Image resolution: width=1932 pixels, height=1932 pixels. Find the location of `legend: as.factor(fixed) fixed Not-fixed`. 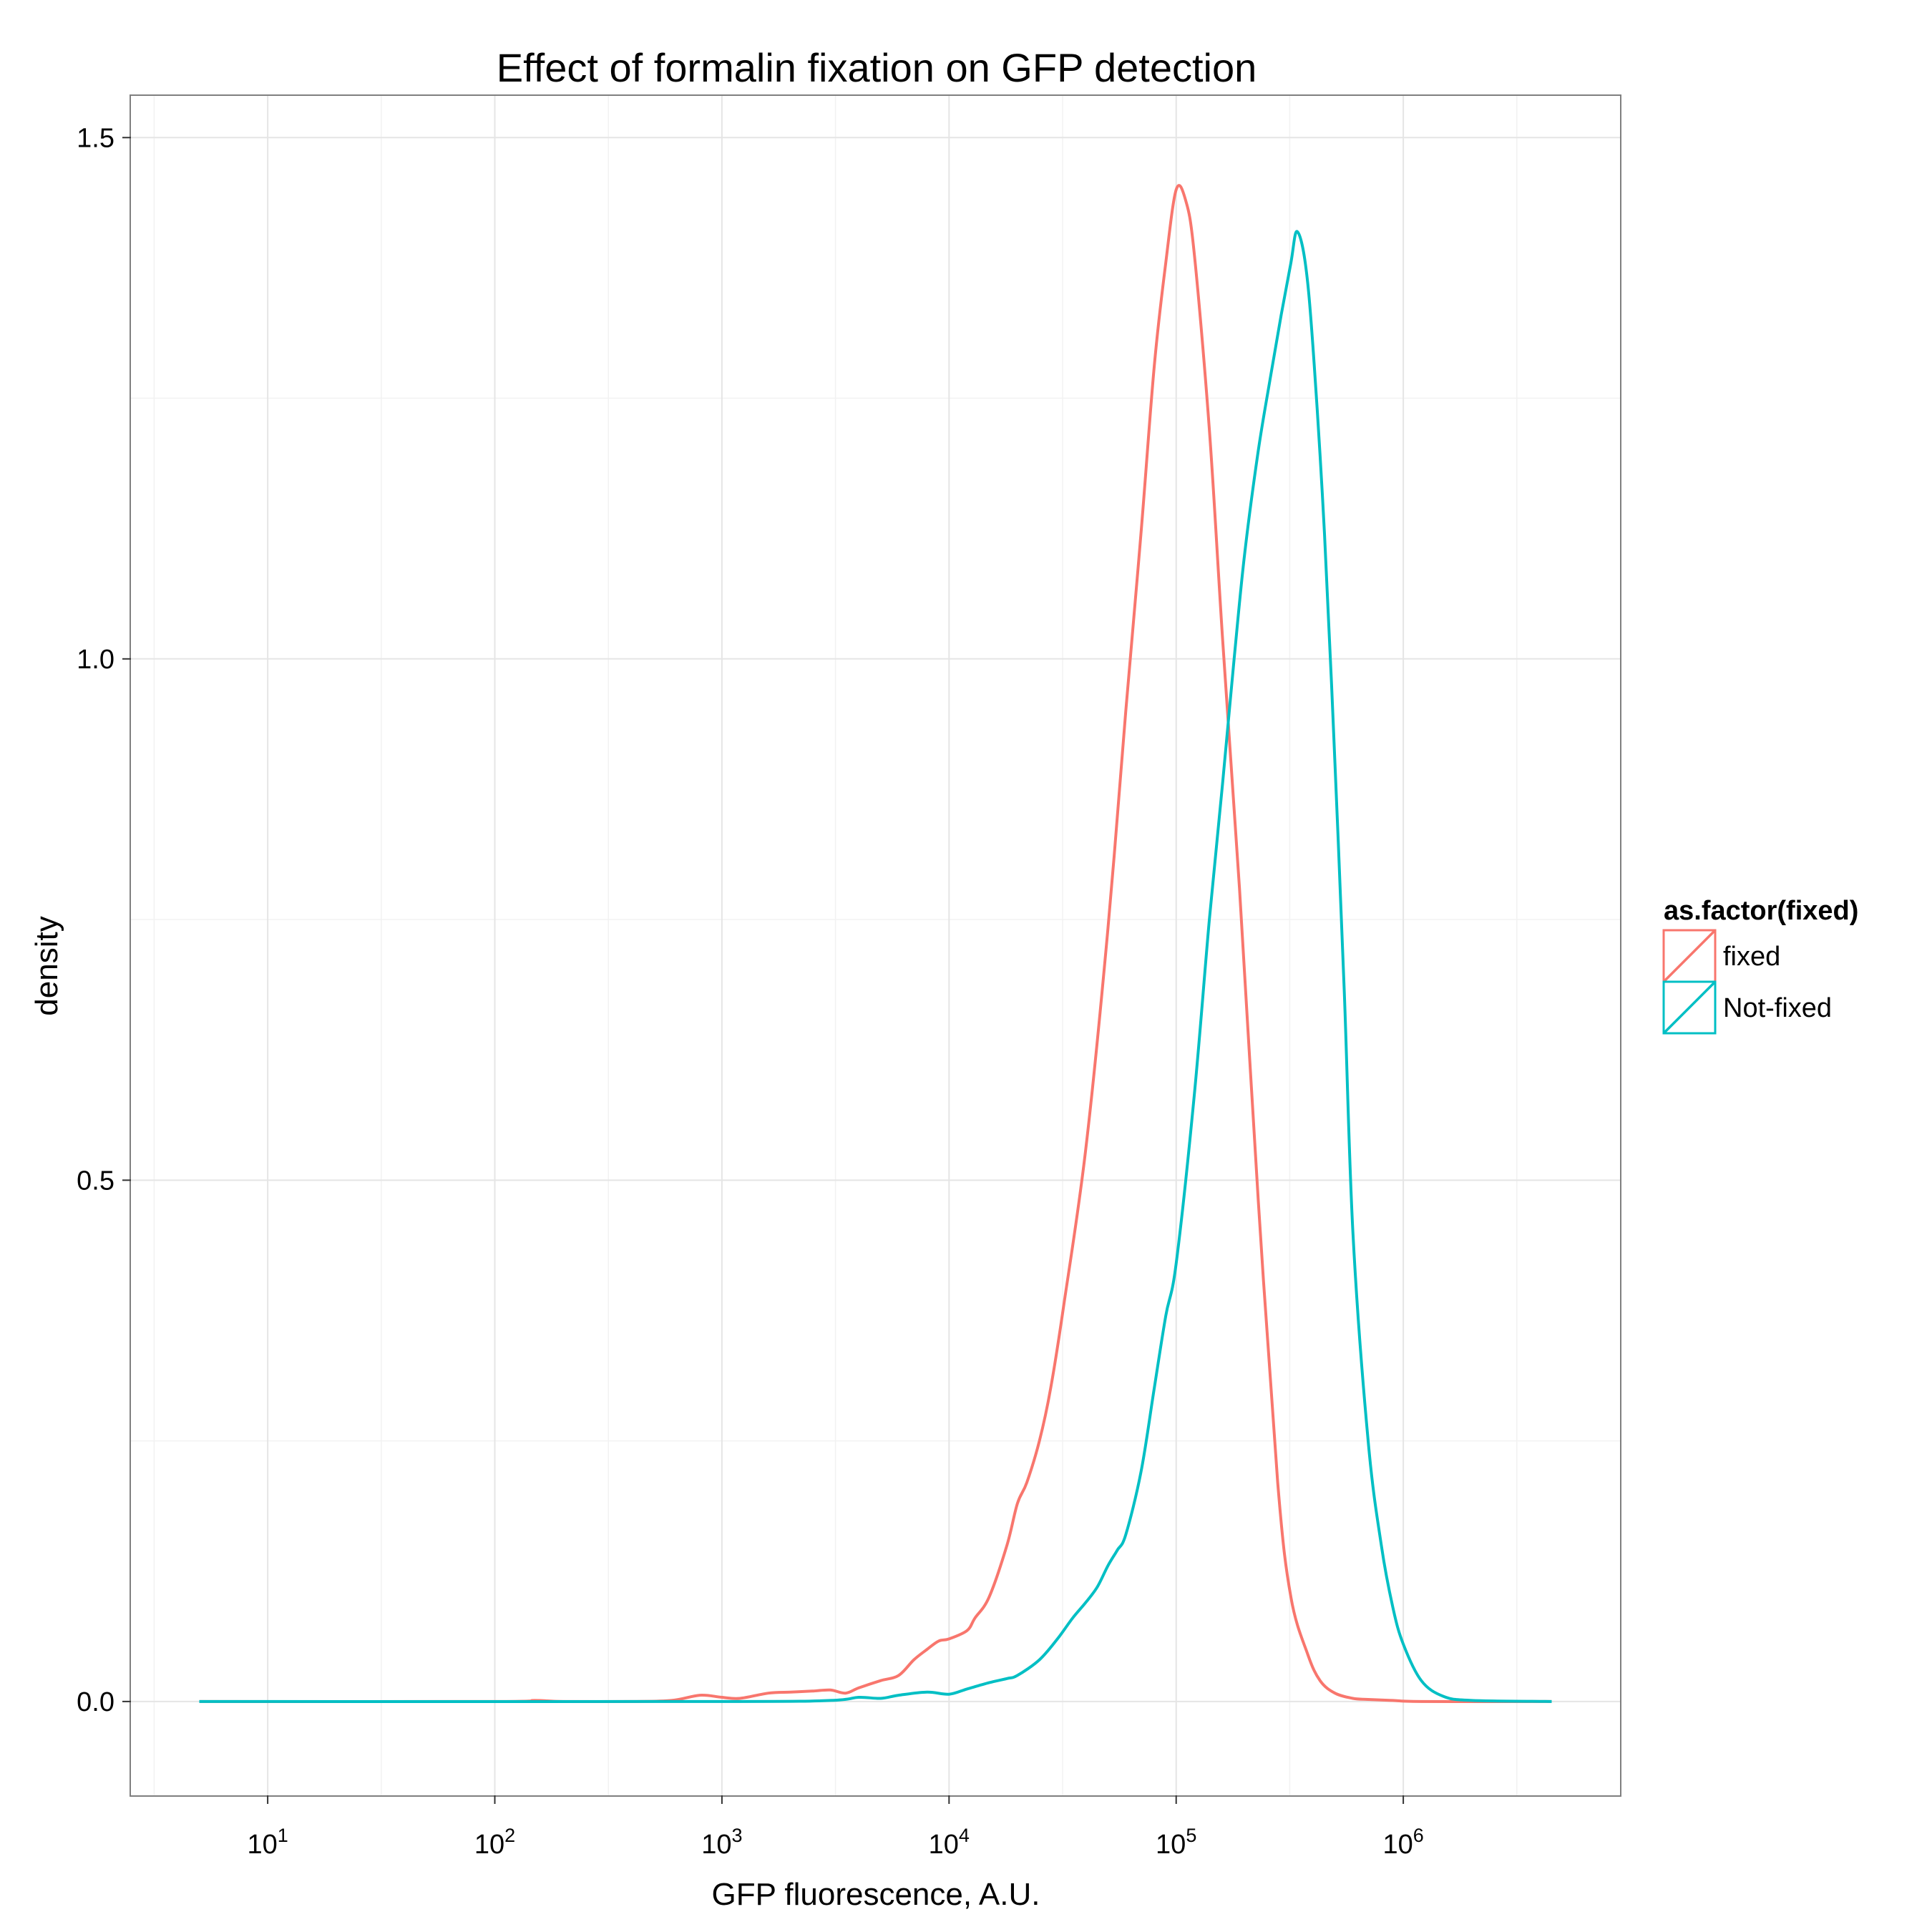

legend: as.factor(fixed) fixed Not-fixed is located at coordinates (1760, 965).